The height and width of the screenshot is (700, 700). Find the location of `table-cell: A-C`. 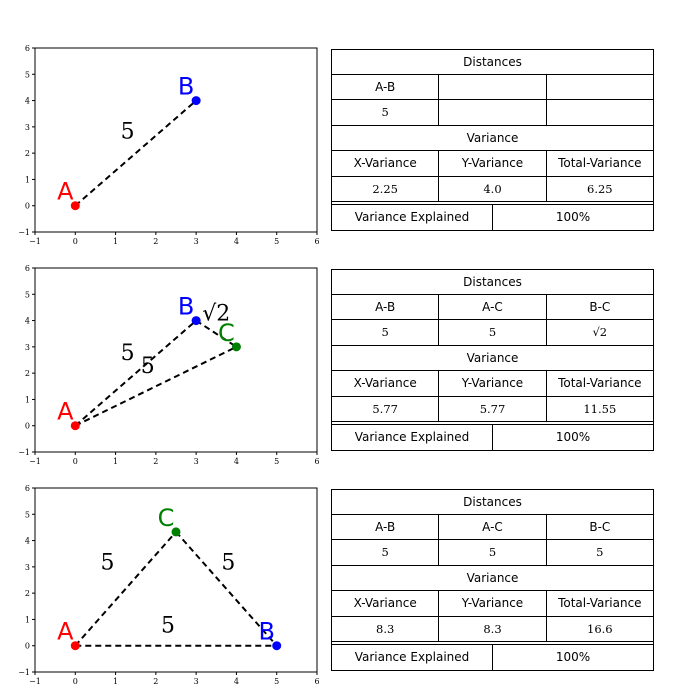

table-cell: A-C is located at coordinates (491, 306).